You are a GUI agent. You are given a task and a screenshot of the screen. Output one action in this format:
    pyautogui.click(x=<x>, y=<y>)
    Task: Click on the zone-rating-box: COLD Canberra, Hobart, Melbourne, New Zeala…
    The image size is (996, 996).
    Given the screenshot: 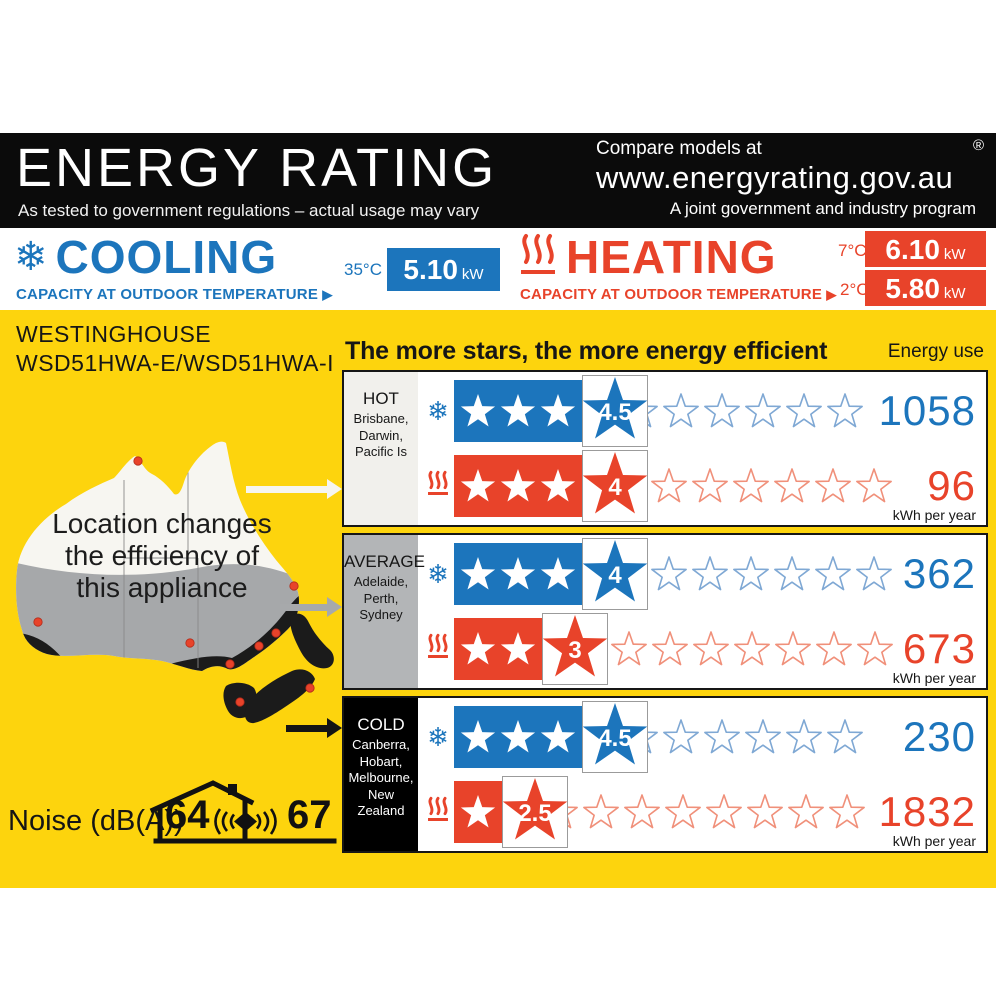 What is the action you would take?
    pyautogui.click(x=665, y=774)
    